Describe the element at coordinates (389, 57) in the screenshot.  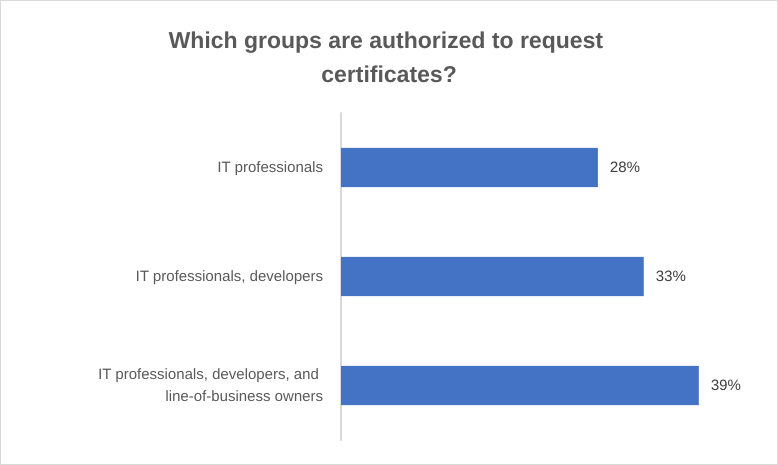
I see `chart-title: Which groups are authorized to request certificates?` at that location.